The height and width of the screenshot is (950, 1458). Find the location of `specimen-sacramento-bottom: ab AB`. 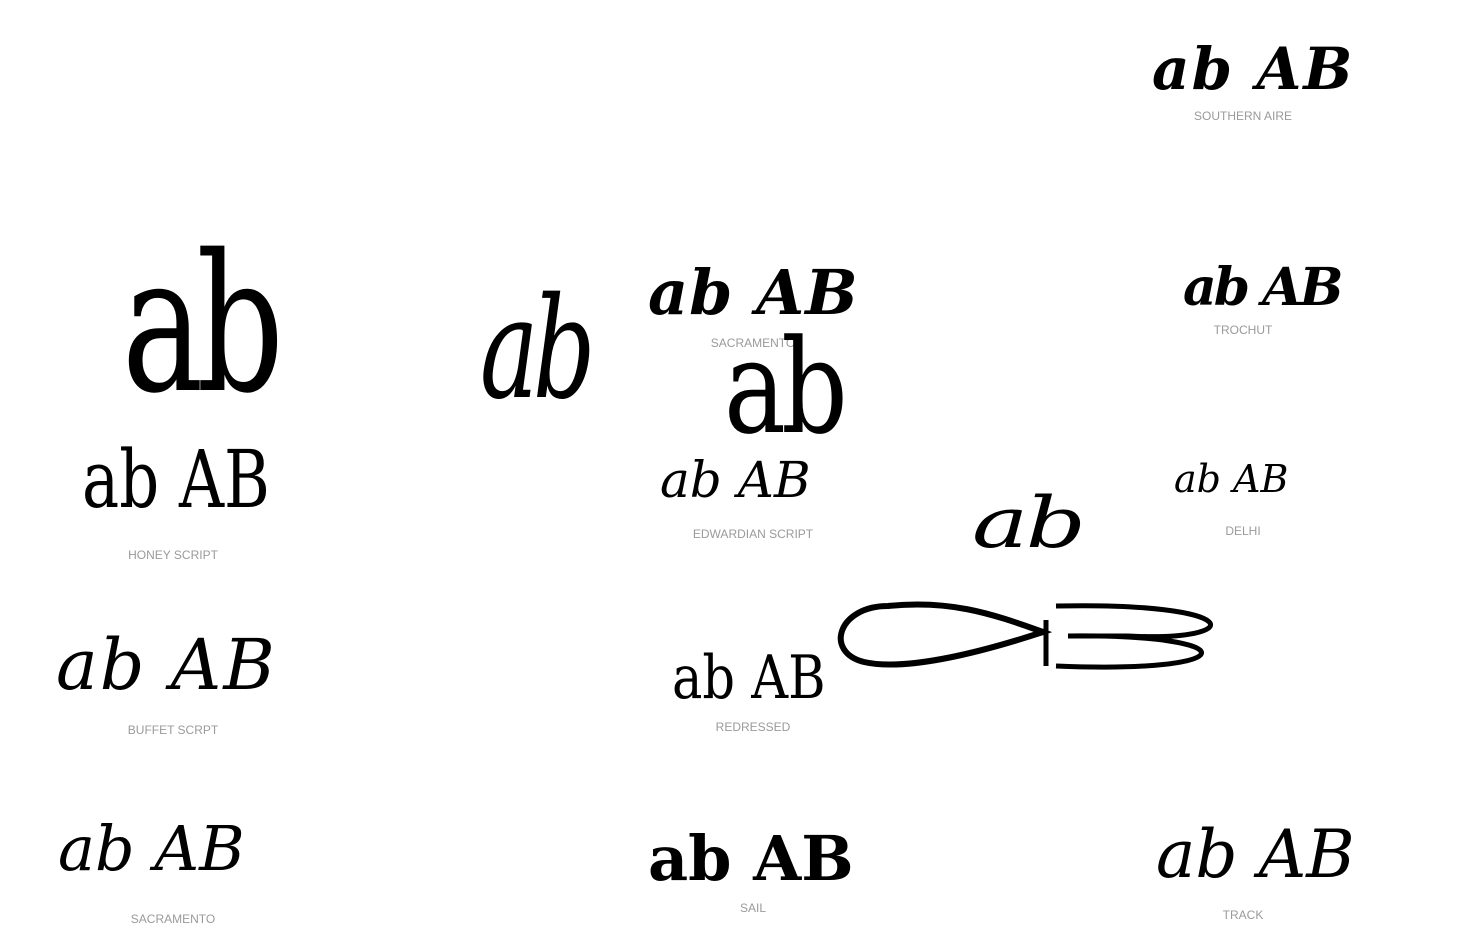

specimen-sacramento-bottom: ab AB is located at coordinates (151, 848).